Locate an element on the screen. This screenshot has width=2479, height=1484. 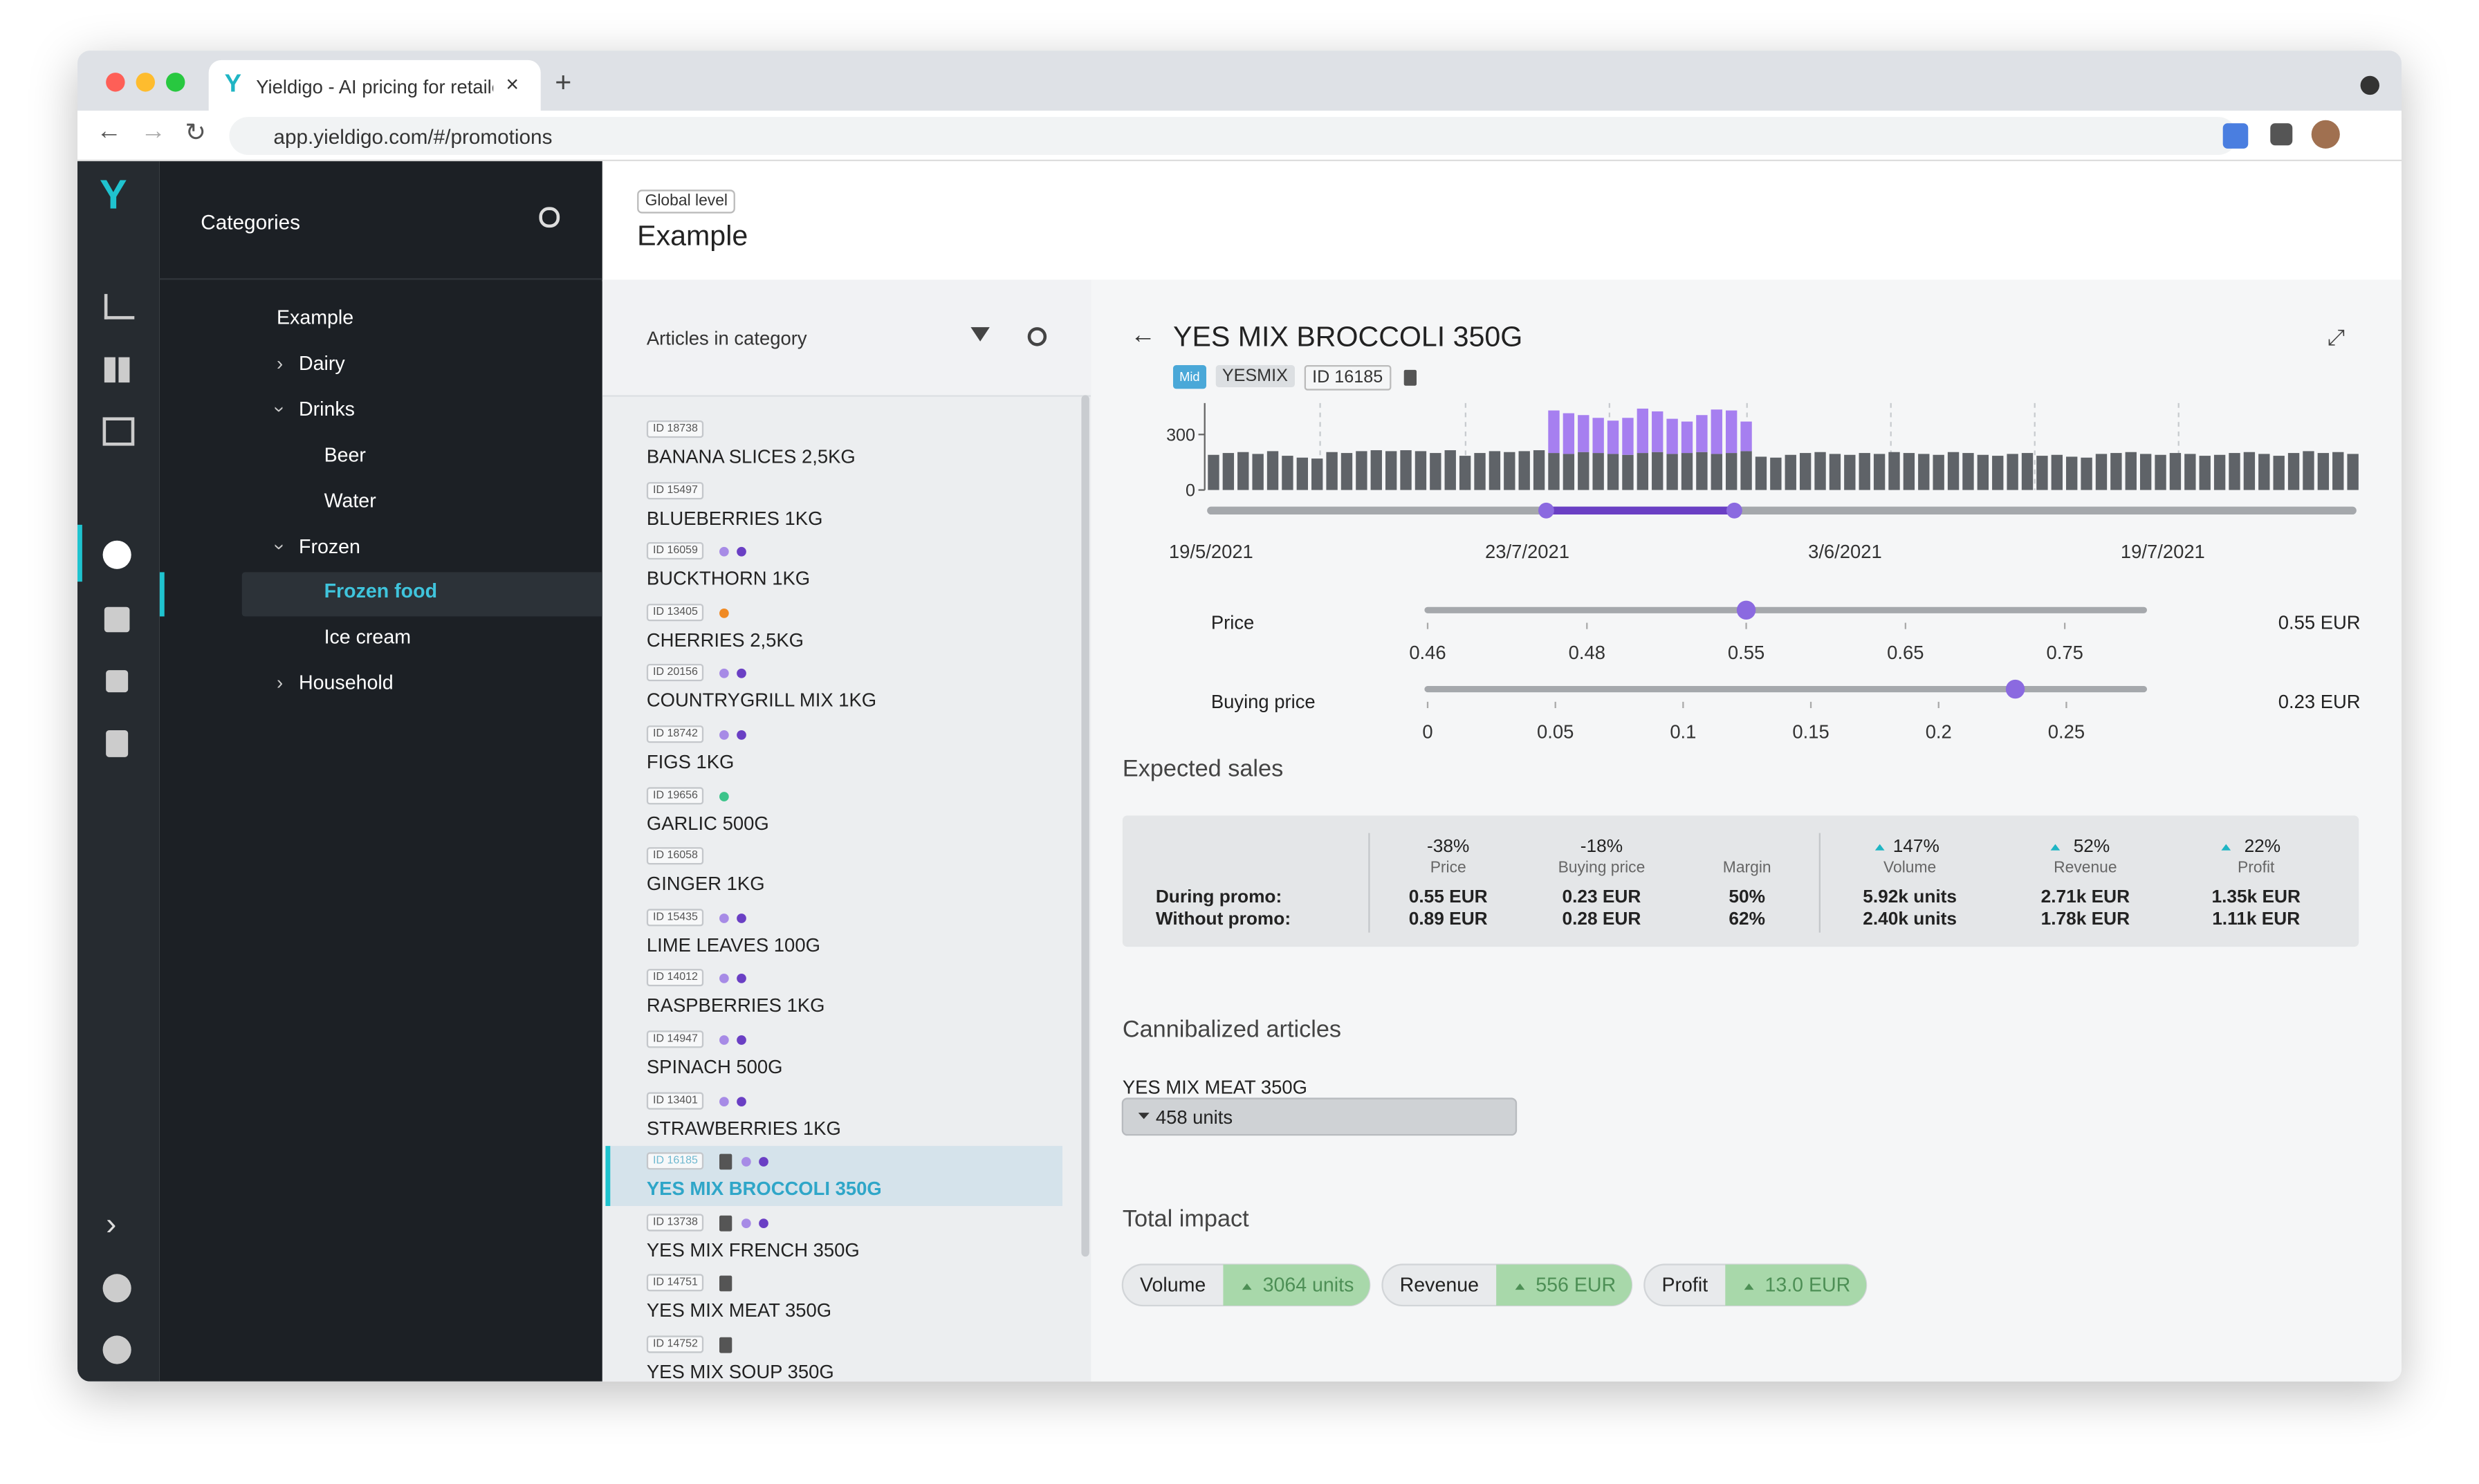
tree-item: Household is located at coordinates (346, 682).